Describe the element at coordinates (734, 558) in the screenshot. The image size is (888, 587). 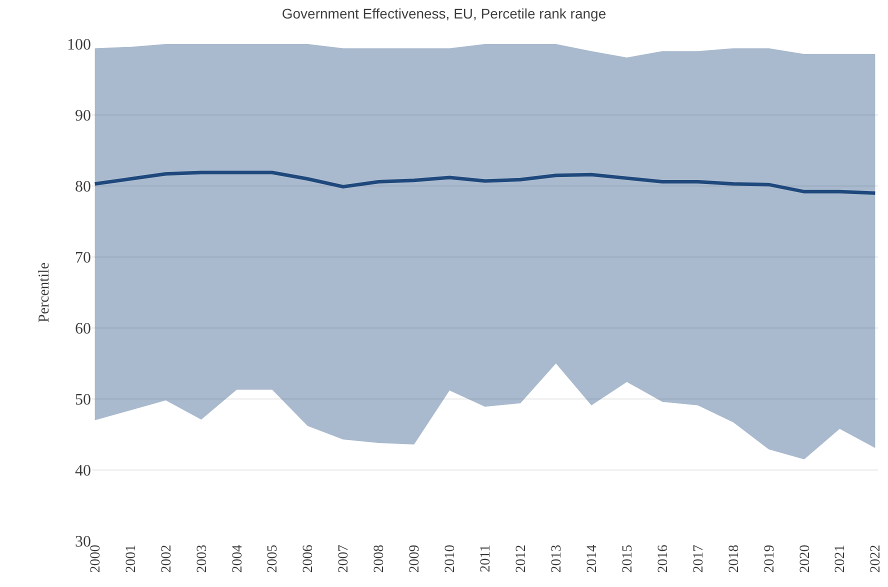
I see `x-tick-label: 2018` at that location.